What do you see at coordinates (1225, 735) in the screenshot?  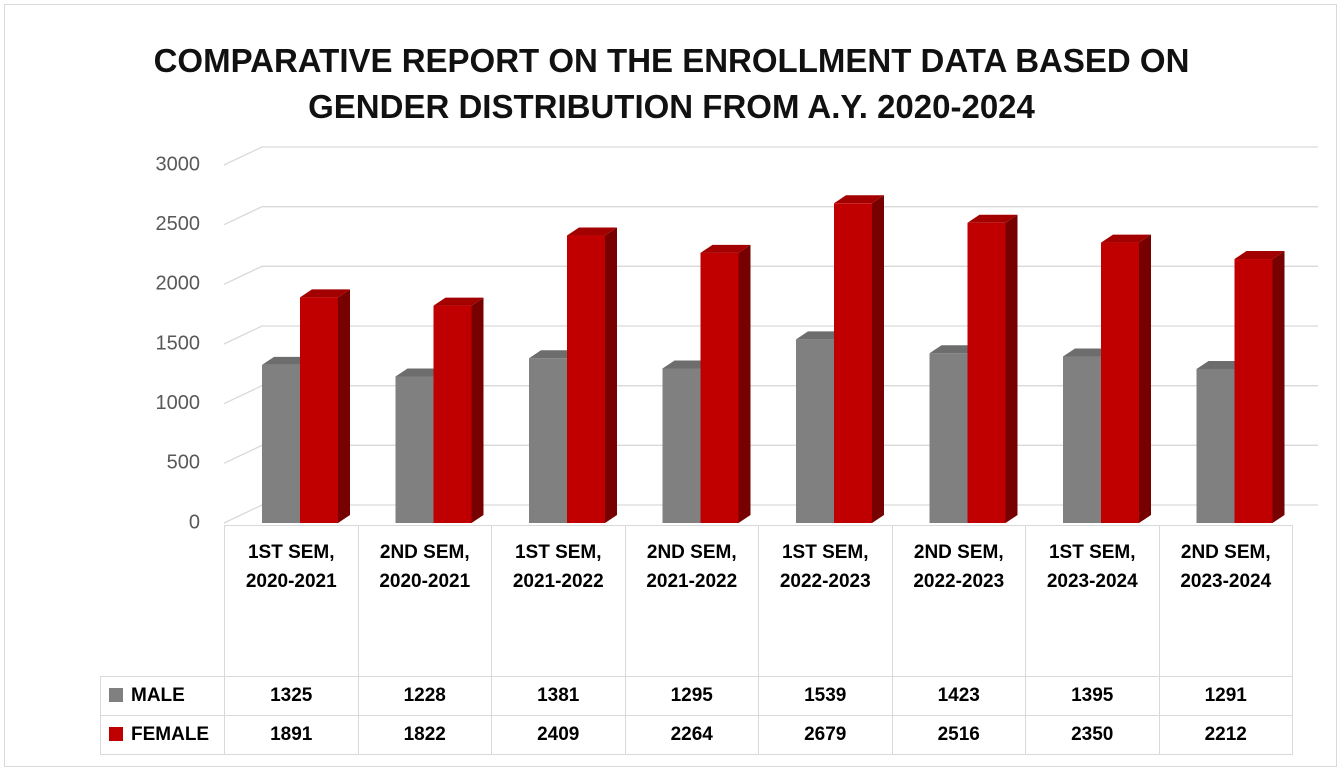 I see `value-cell: 2212` at bounding box center [1225, 735].